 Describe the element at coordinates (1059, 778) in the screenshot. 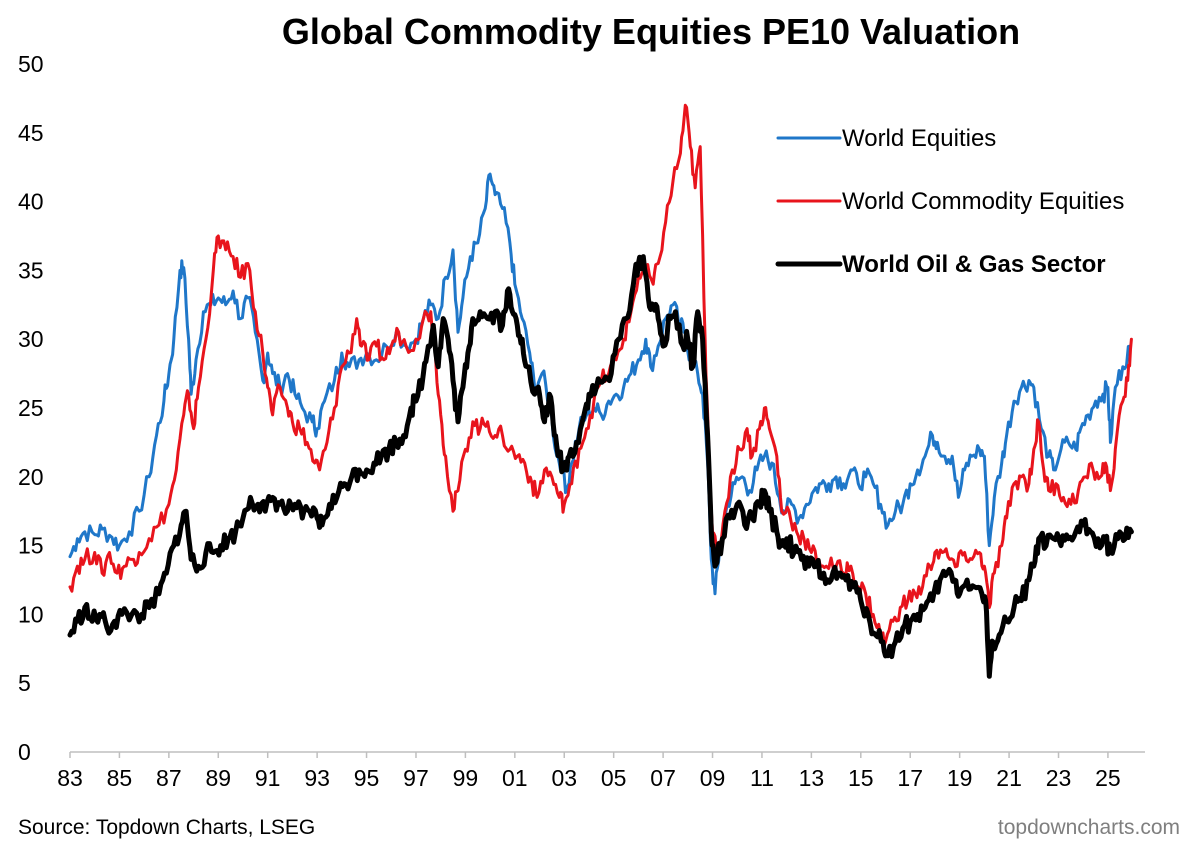

I see `x-tick-label: 23` at that location.